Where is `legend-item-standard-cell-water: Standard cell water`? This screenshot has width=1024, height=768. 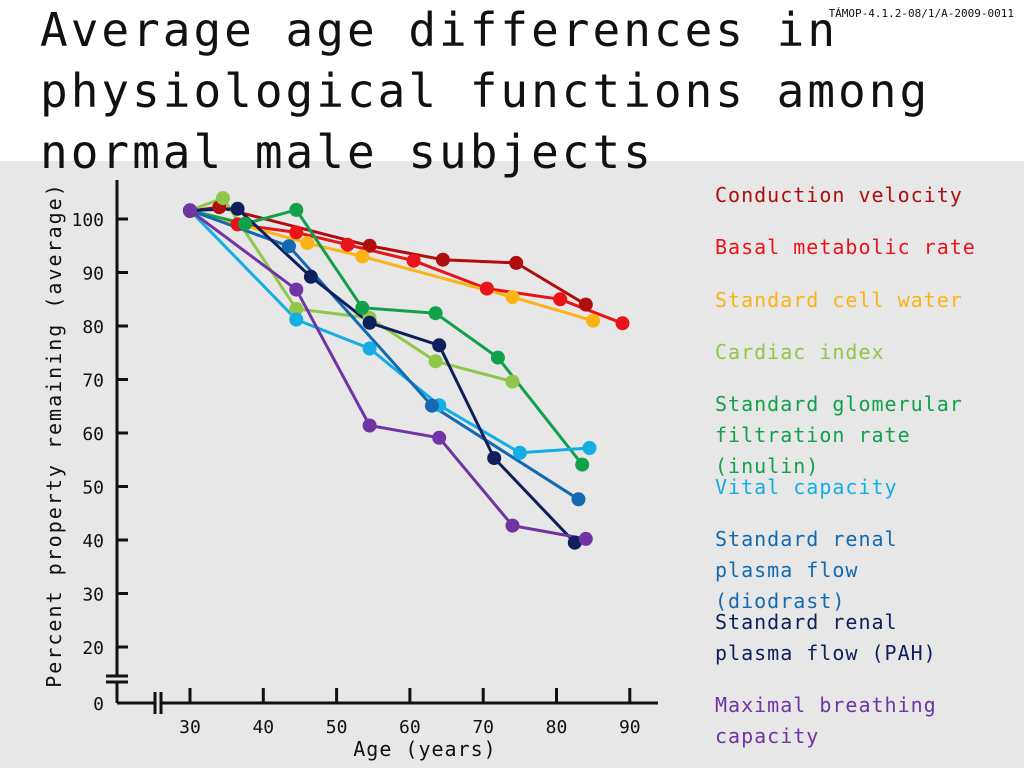 legend-item-standard-cell-water: Standard cell water is located at coordinates (839, 300).